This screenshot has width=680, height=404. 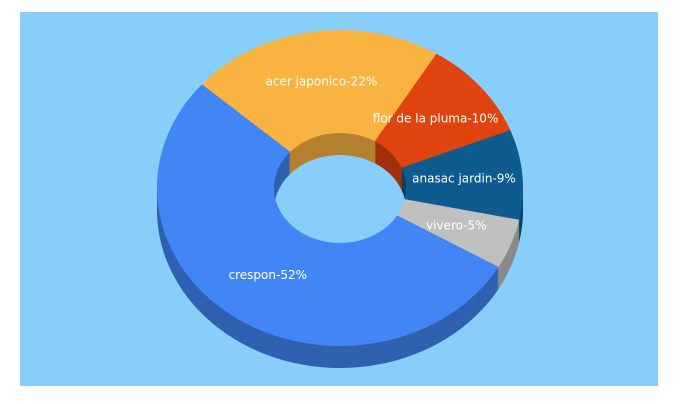 What do you see at coordinates (268, 275) in the screenshot?
I see `slice-label: crespon-52%` at bounding box center [268, 275].